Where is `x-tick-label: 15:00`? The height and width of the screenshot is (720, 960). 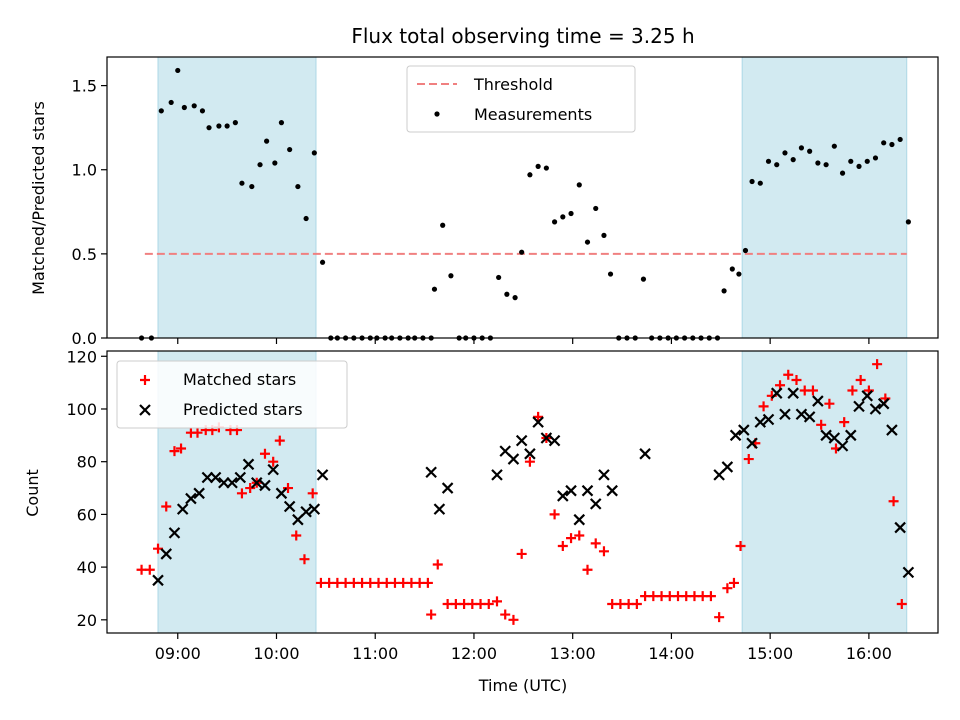 x-tick-label: 15:00 is located at coordinates (770, 653).